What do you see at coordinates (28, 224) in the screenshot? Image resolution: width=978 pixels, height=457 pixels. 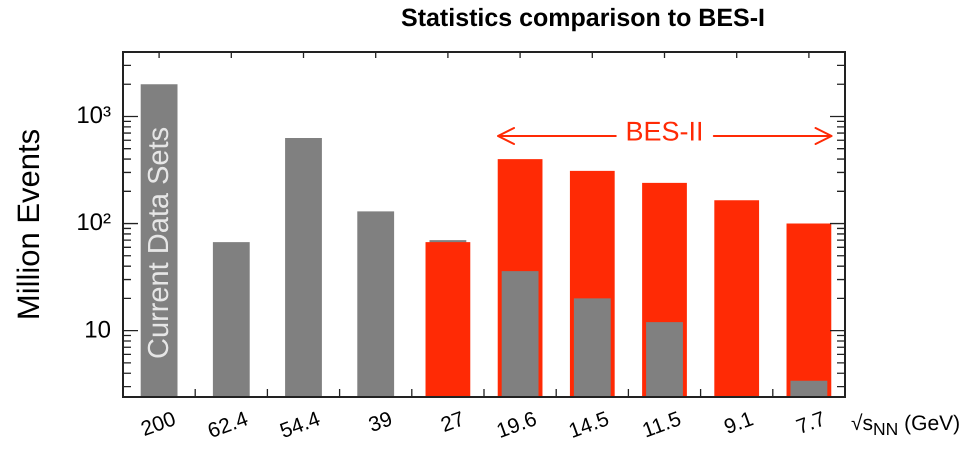 I see `y-axis-title: Million Events` at bounding box center [28, 224].